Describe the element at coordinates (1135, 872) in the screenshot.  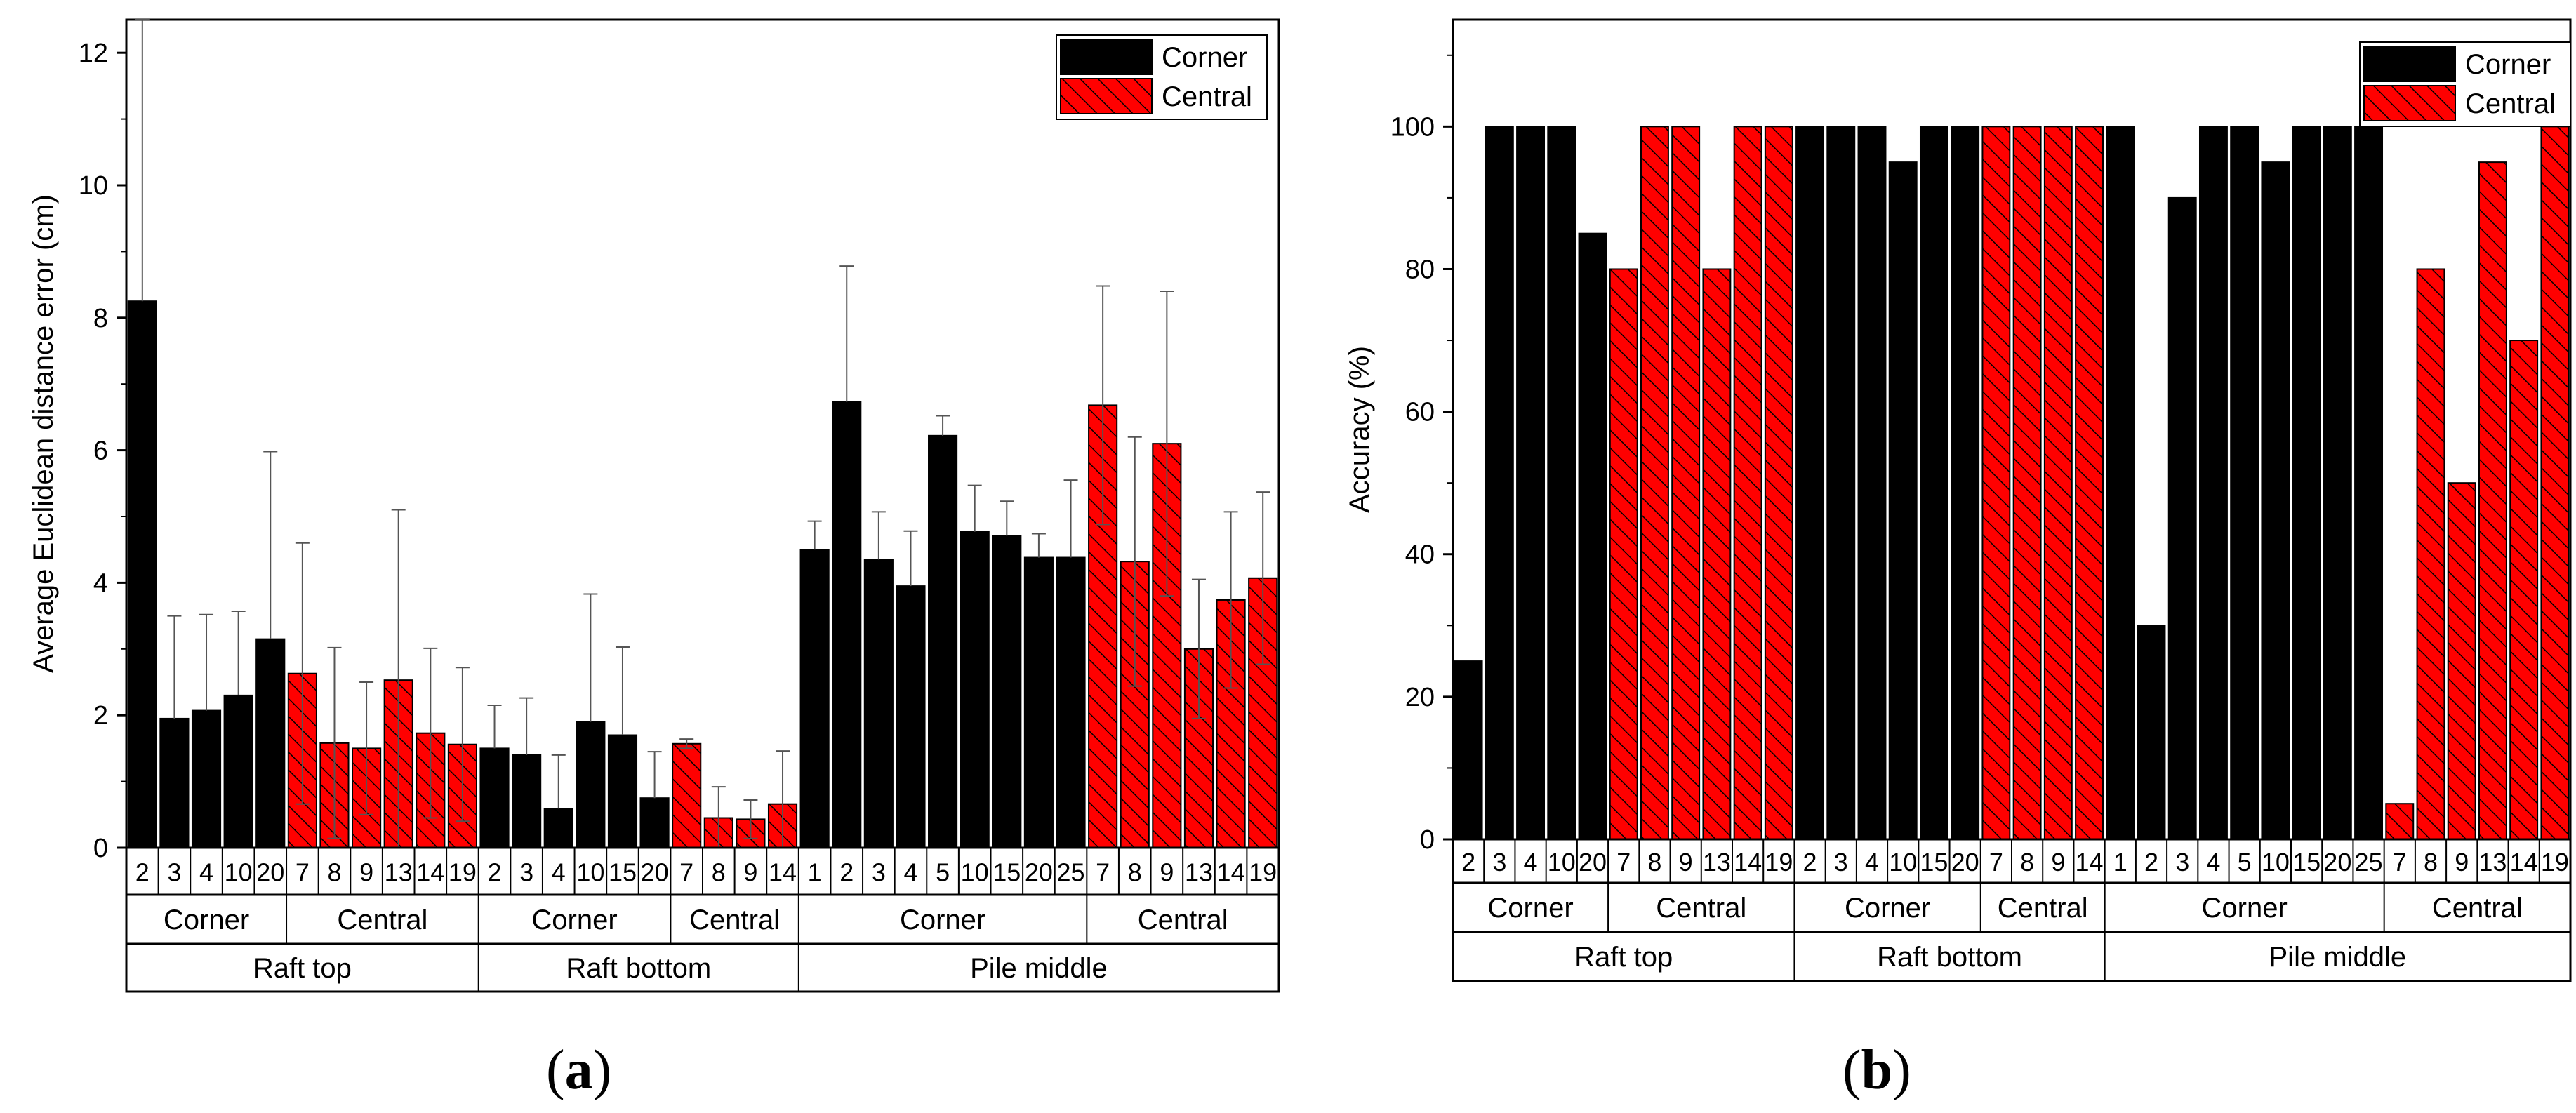
I see `x-tick-label-a-8: 8` at that location.